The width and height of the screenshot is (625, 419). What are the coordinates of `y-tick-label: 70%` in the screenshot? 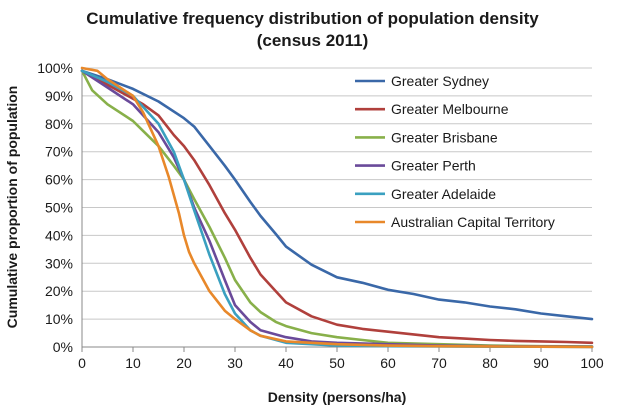 It's located at (59, 152).